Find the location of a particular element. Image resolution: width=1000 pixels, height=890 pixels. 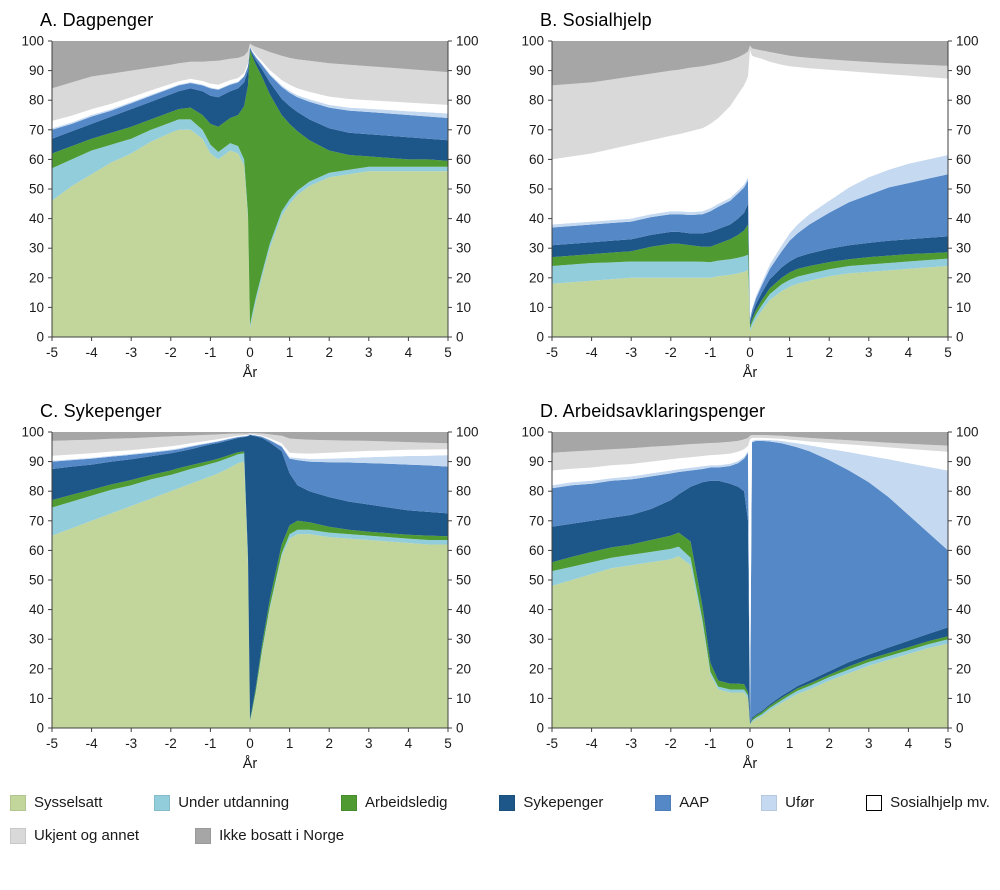

legend-item-arbeidsledig: Arbeidsledig is located at coordinates (394, 802).